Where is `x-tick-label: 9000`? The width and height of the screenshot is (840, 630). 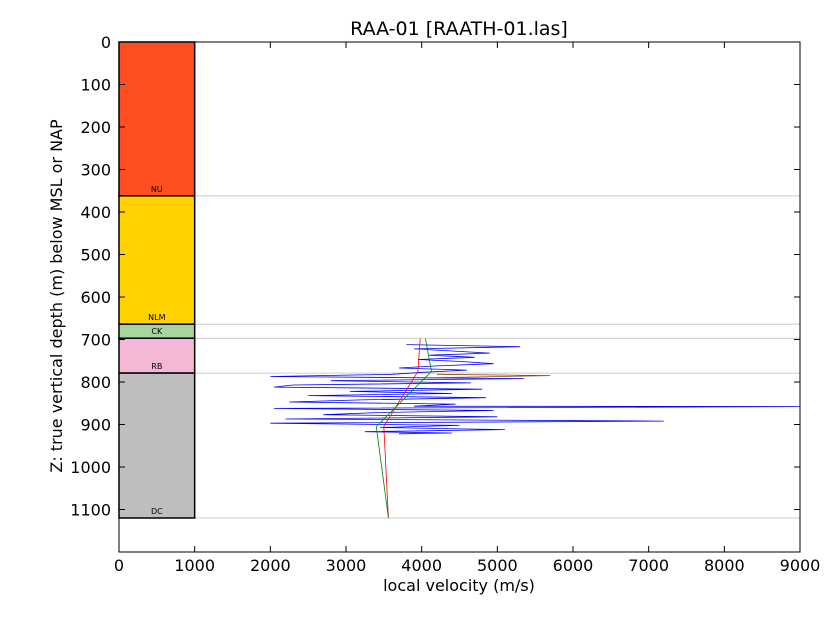
x-tick-label: 9000 is located at coordinates (800, 565).